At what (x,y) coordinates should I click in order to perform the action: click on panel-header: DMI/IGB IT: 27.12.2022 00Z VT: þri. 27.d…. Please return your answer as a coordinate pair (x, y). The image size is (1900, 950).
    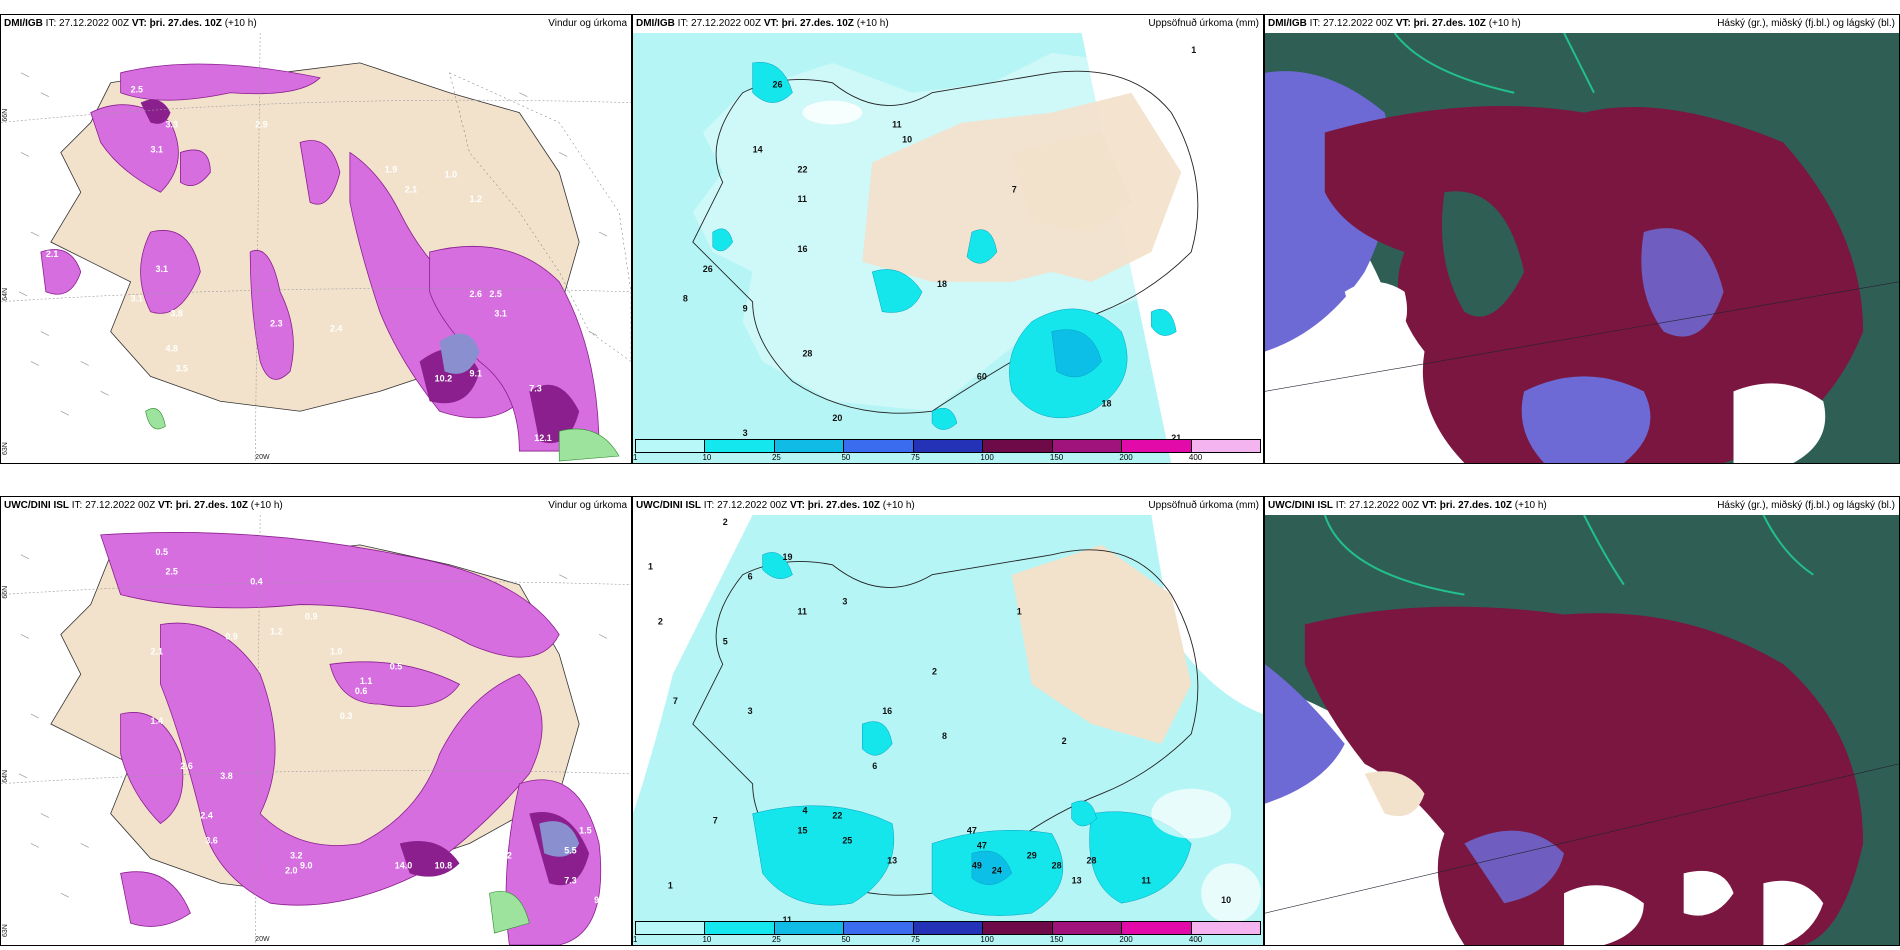
    Looking at the image, I should click on (316, 24).